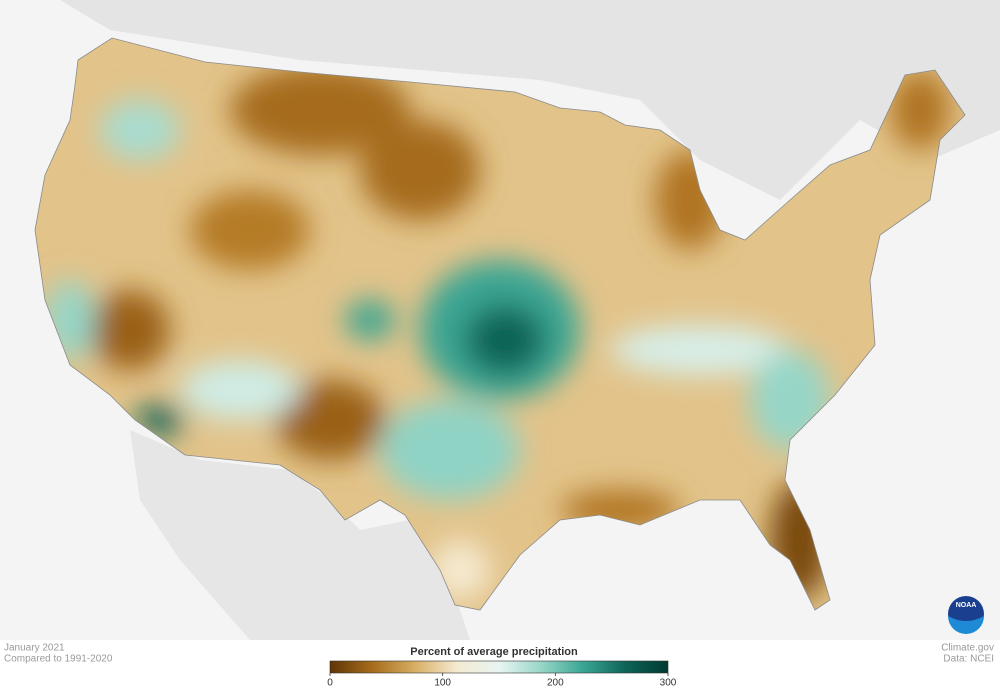 Image resolution: width=1000 pixels, height=690 pixels. What do you see at coordinates (442, 683) in the screenshot?
I see `legend-tick-label: 100` at bounding box center [442, 683].